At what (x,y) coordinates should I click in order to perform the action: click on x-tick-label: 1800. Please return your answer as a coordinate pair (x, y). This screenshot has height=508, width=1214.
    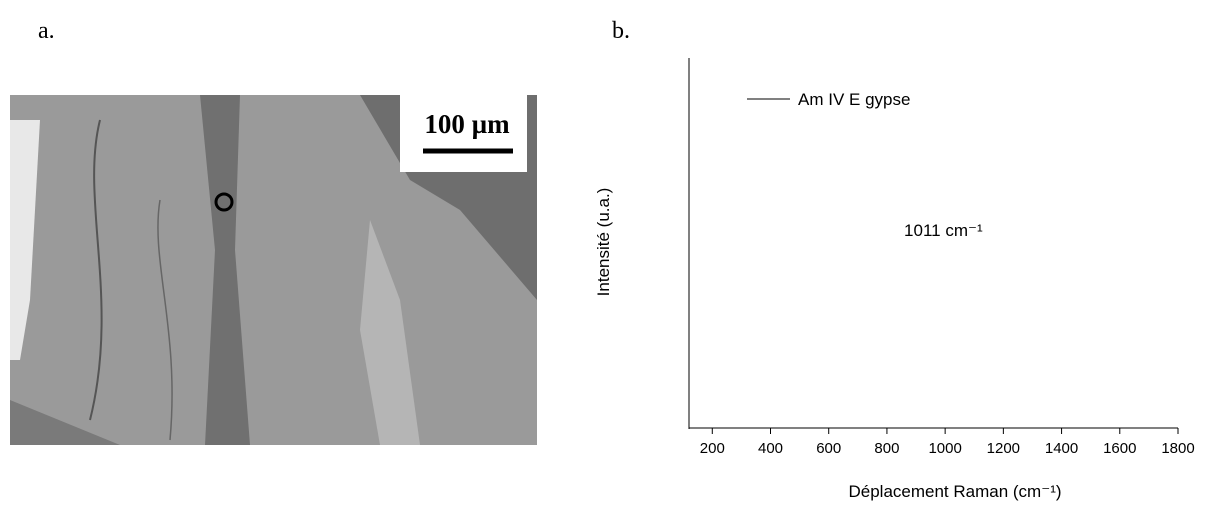
    Looking at the image, I should click on (1177, 448).